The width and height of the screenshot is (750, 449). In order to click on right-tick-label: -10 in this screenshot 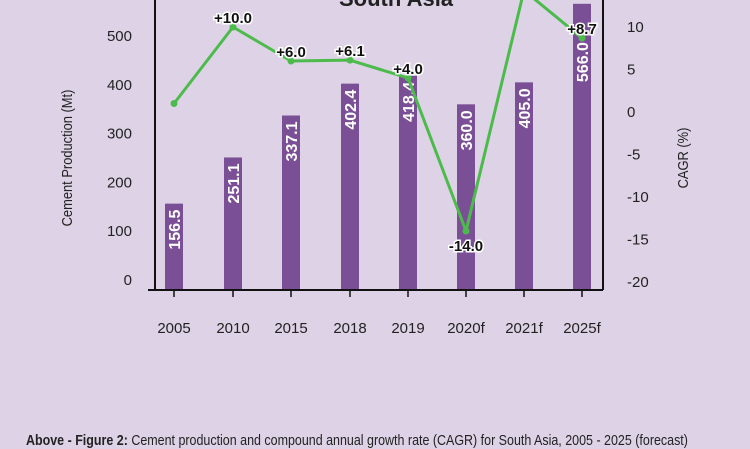, I will do `click(638, 197)`.